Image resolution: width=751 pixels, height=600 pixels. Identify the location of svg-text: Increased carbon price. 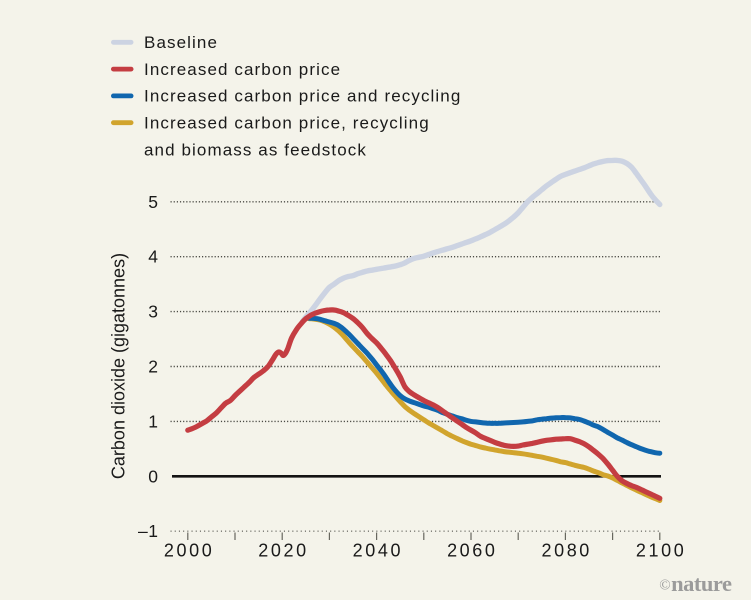
(242, 69).